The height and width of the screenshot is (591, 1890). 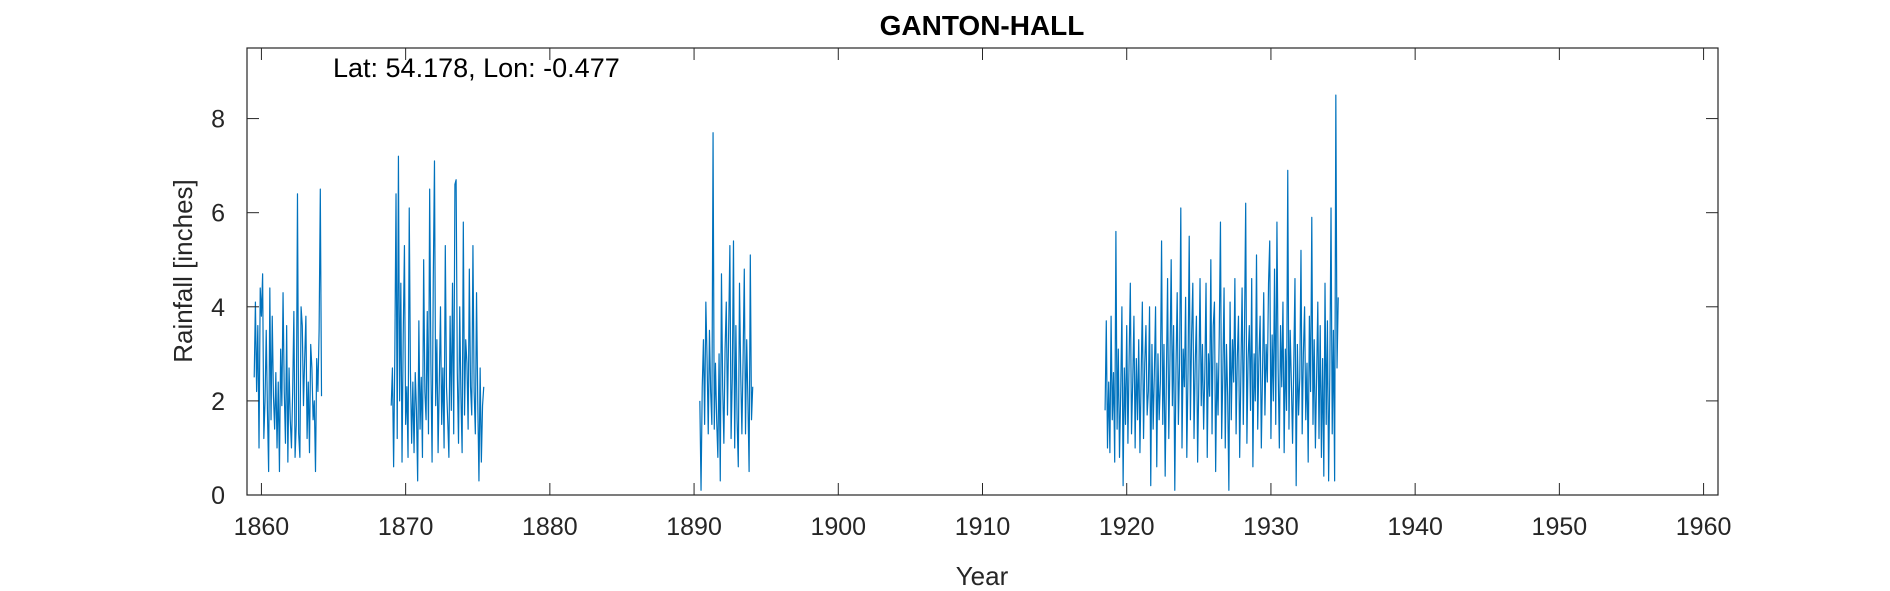 What do you see at coordinates (1415, 527) in the screenshot?
I see `x-tick-label-1940: 1940` at bounding box center [1415, 527].